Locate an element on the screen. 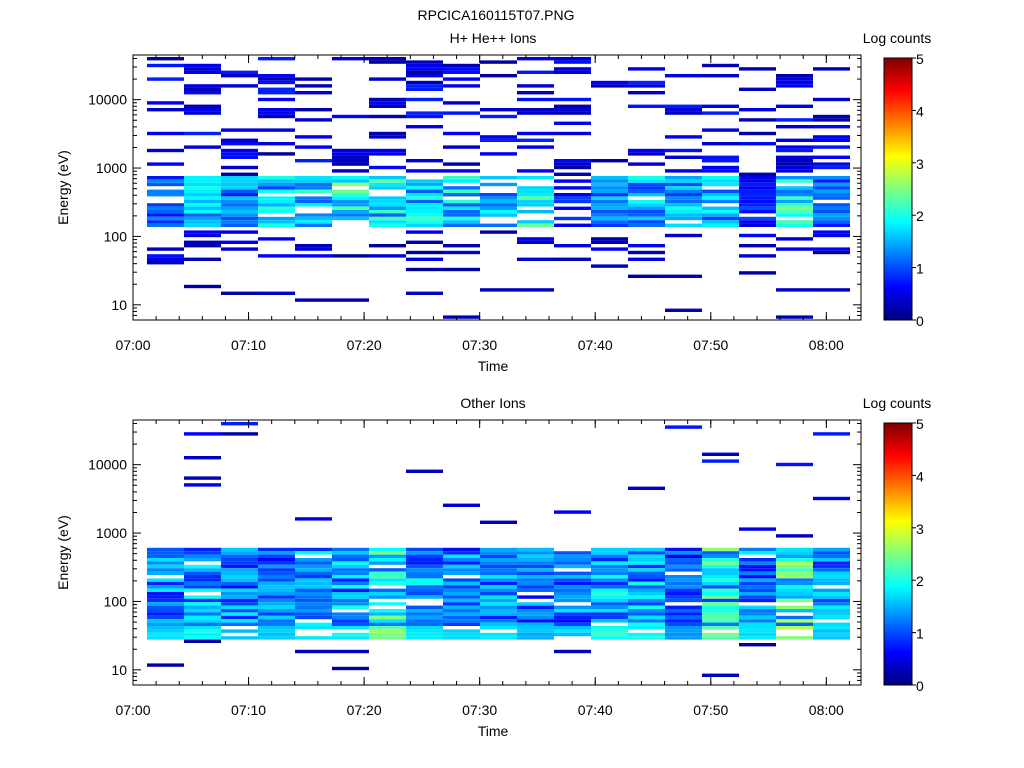 Image resolution: width=1024 pixels, height=768 pixels. y-tick-label: 10 is located at coordinates (119, 305).